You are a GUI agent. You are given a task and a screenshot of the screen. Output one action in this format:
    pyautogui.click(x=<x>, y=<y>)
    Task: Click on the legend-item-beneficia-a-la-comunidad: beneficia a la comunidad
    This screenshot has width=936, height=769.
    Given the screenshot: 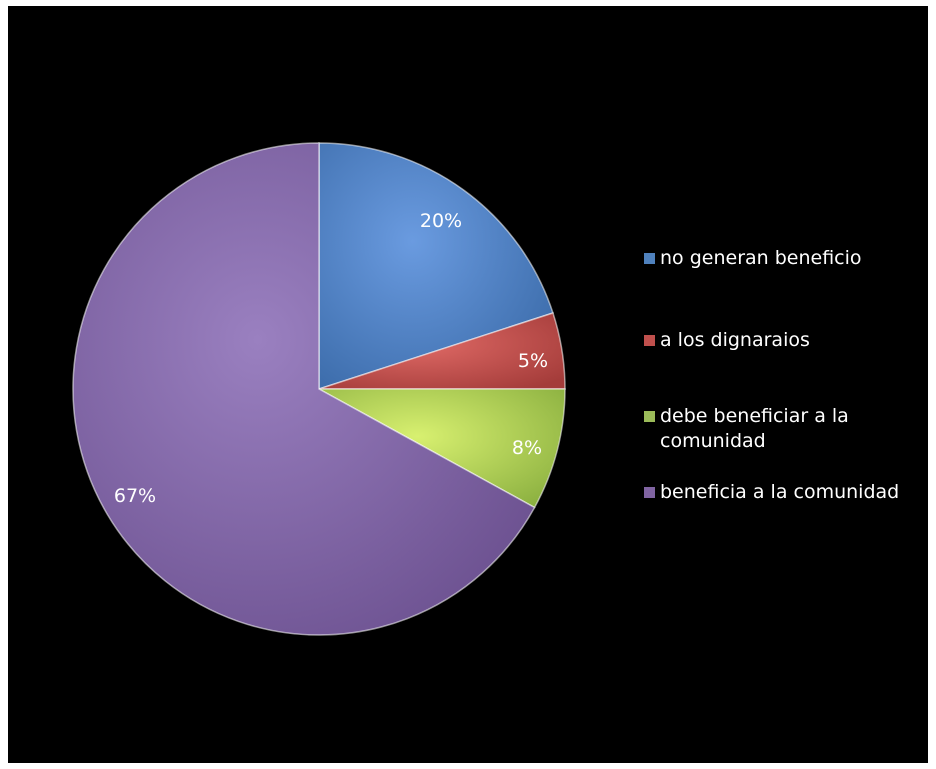 What is the action you would take?
    pyautogui.click(x=771, y=492)
    